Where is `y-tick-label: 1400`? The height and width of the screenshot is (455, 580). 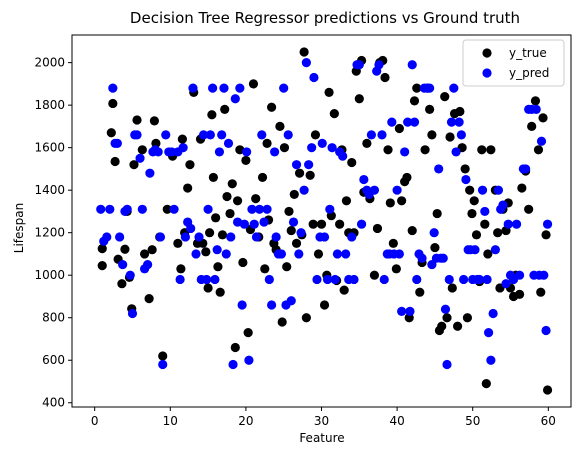
y-tick-label: 1400 is located at coordinates (49, 190).